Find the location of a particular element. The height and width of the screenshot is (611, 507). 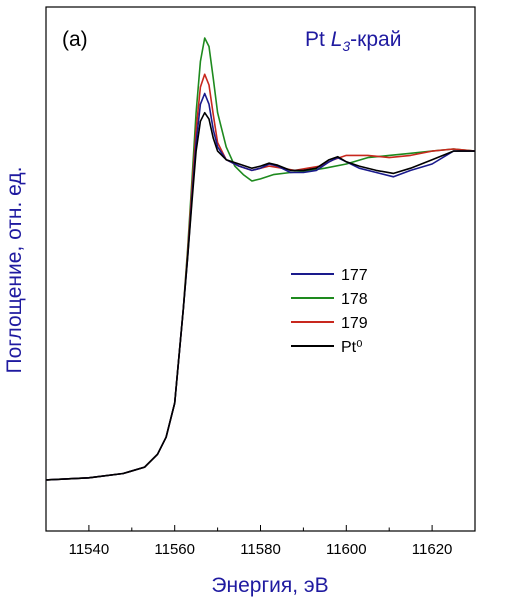

x-tick-label: 11540 is located at coordinates (89, 549).